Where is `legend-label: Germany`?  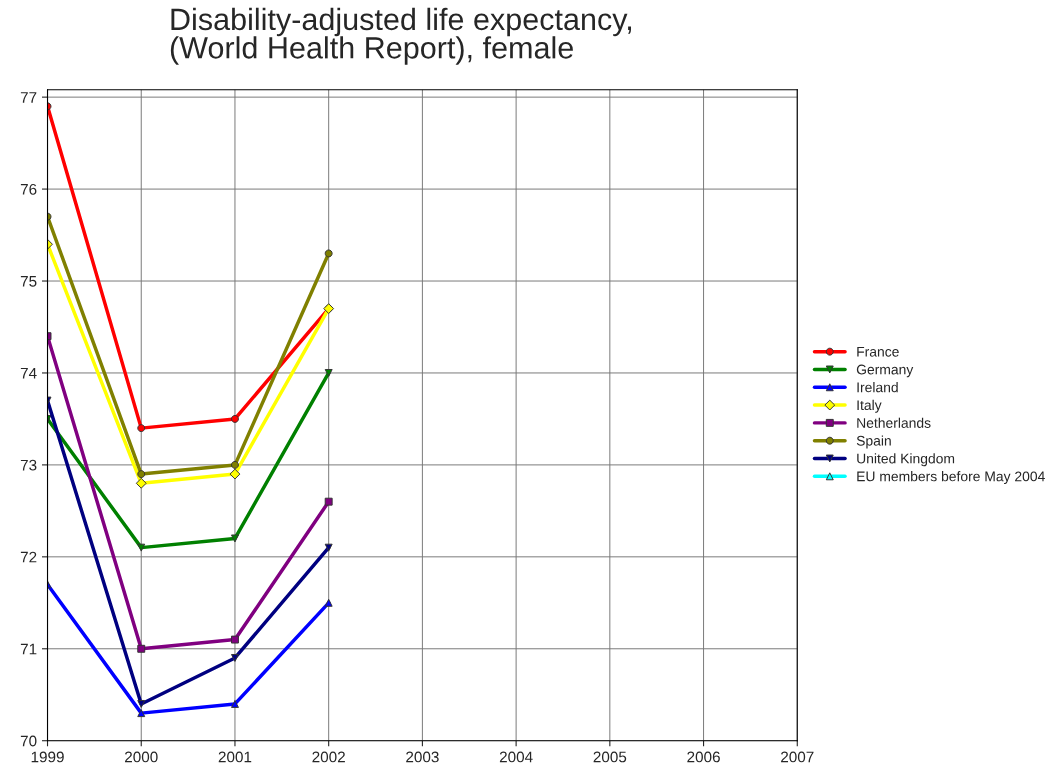
legend-label: Germany is located at coordinates (885, 371).